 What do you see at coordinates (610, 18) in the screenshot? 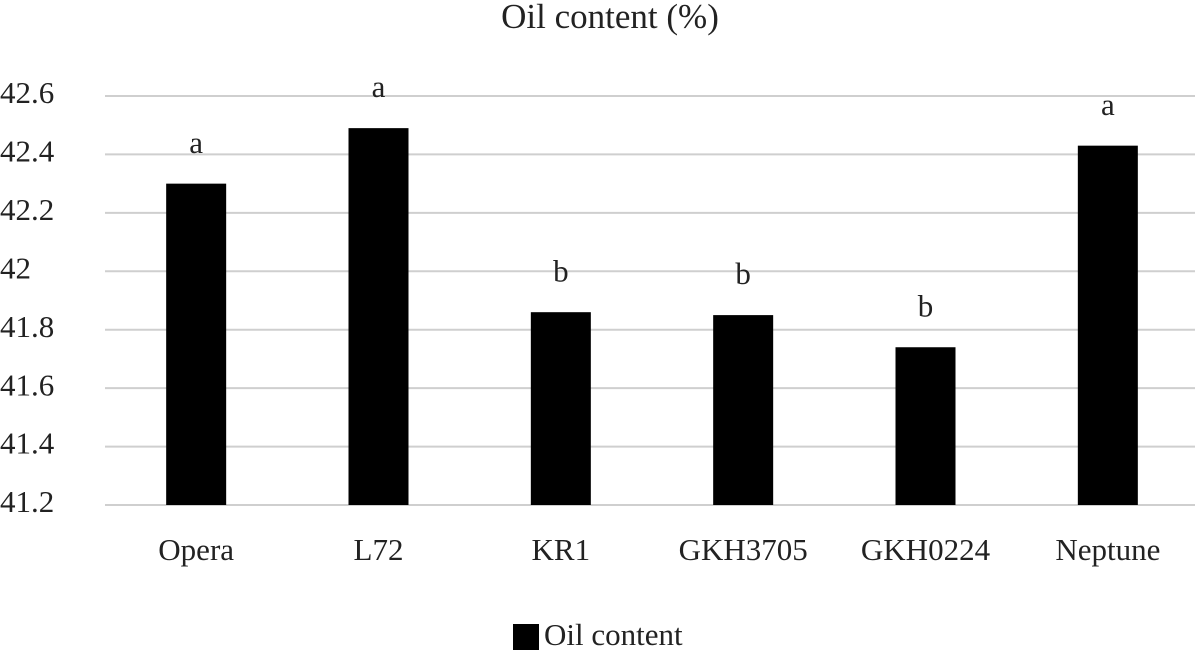
I see `chart-title: Oil content (%)` at bounding box center [610, 18].